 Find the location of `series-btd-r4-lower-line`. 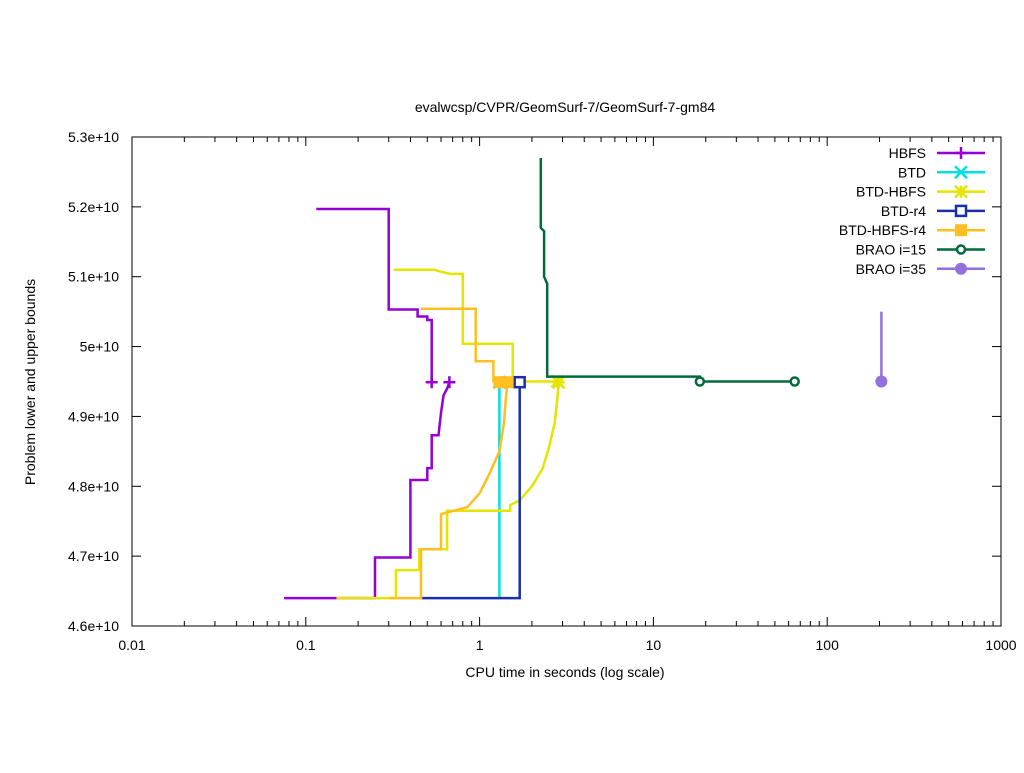

series-btd-r4-lower-line is located at coordinates (471, 491).